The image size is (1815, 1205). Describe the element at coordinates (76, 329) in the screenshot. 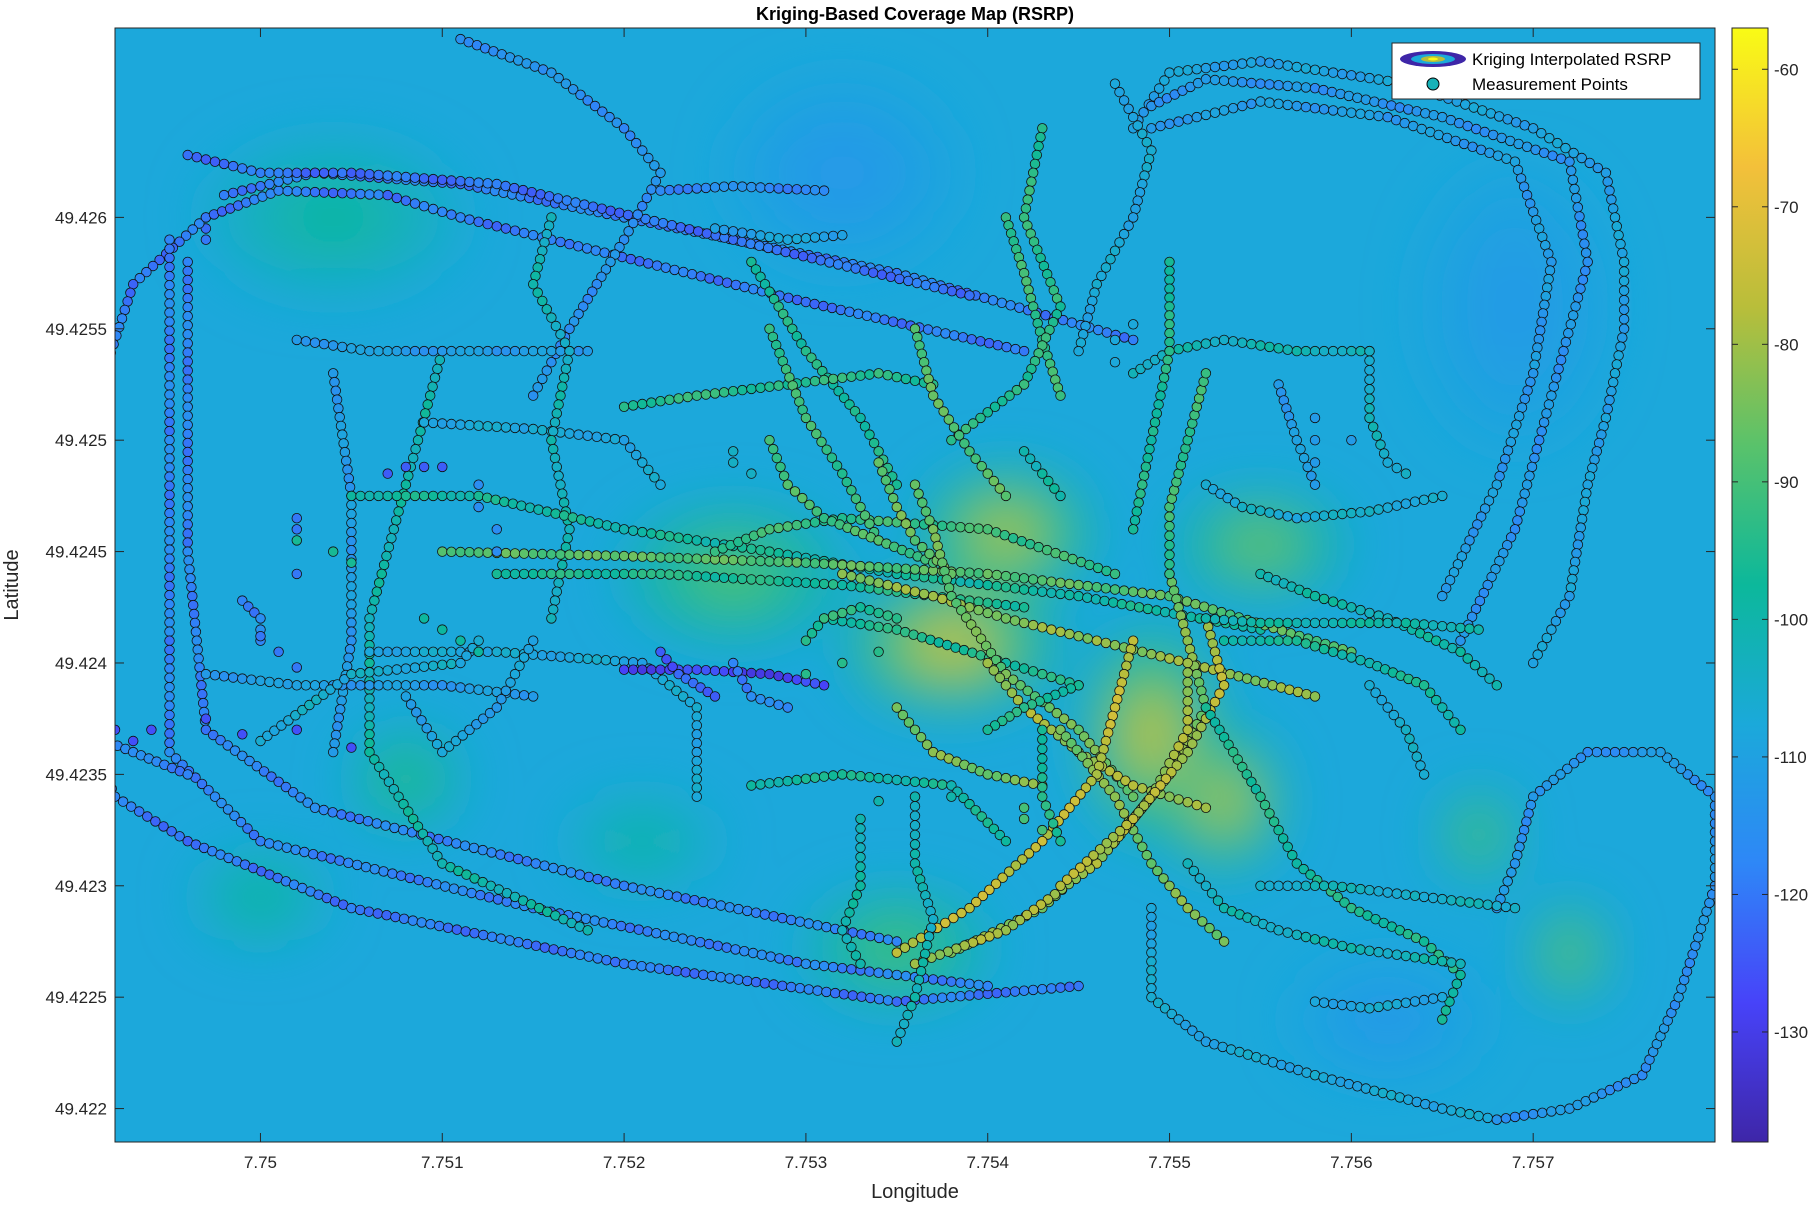

I see `y-tick-label: 49.4255` at that location.